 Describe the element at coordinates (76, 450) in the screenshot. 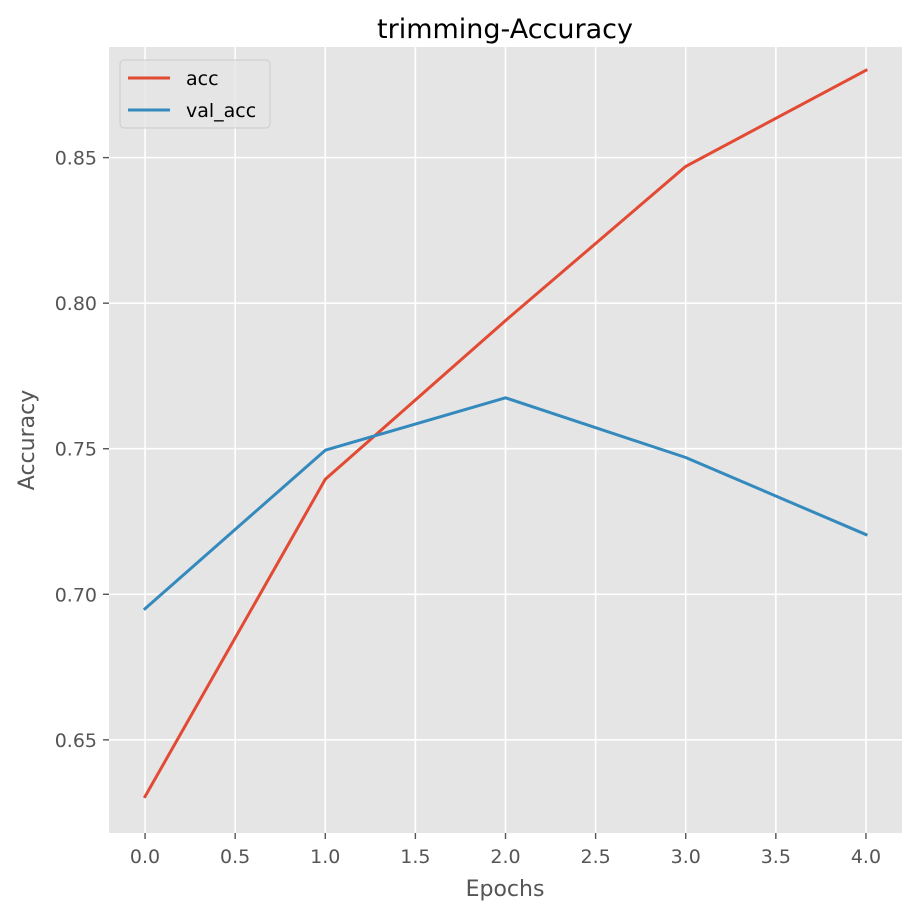

I see `y-tick-label: 0.75` at that location.